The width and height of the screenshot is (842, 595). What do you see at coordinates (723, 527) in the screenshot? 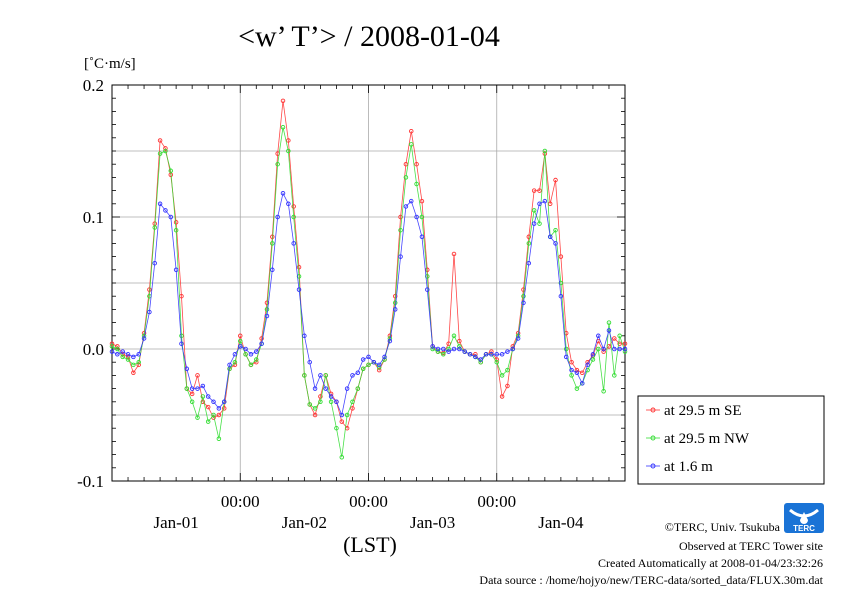
I see `footer-copyright: ©TERC, Univ. Tsukuba` at bounding box center [723, 527].